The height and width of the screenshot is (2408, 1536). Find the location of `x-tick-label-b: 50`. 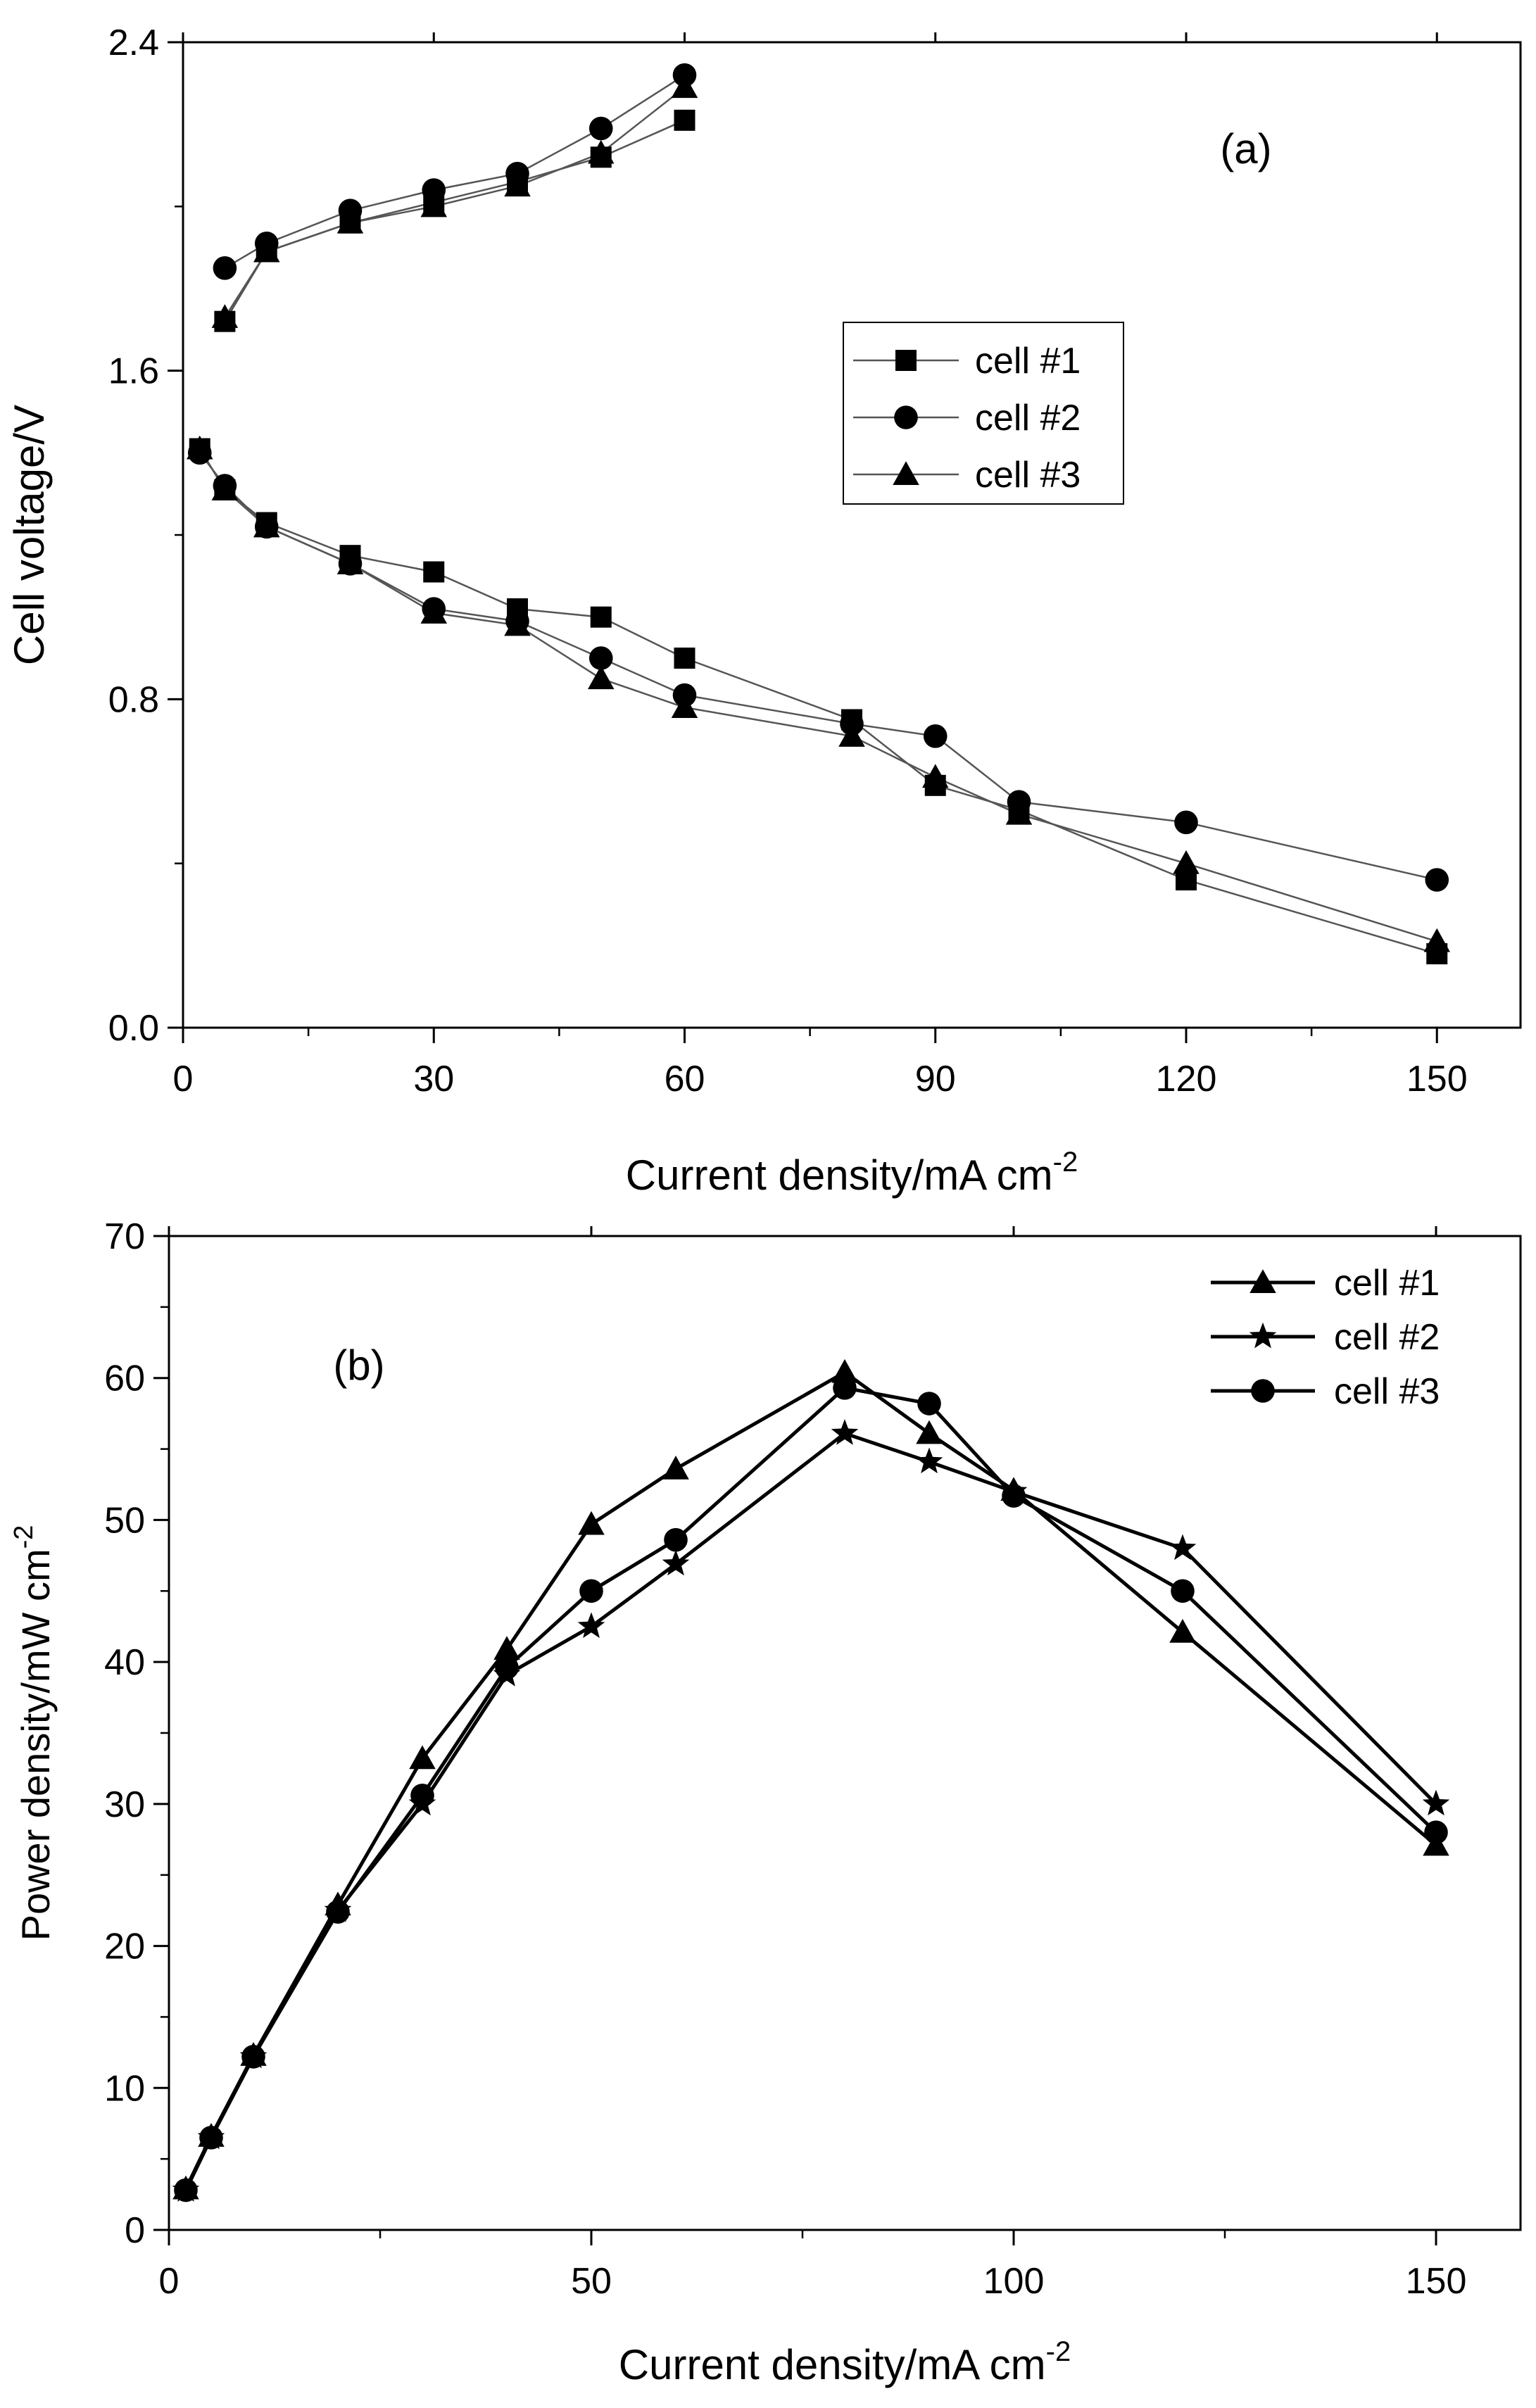

x-tick-label-b: 50 is located at coordinates (591, 2281).